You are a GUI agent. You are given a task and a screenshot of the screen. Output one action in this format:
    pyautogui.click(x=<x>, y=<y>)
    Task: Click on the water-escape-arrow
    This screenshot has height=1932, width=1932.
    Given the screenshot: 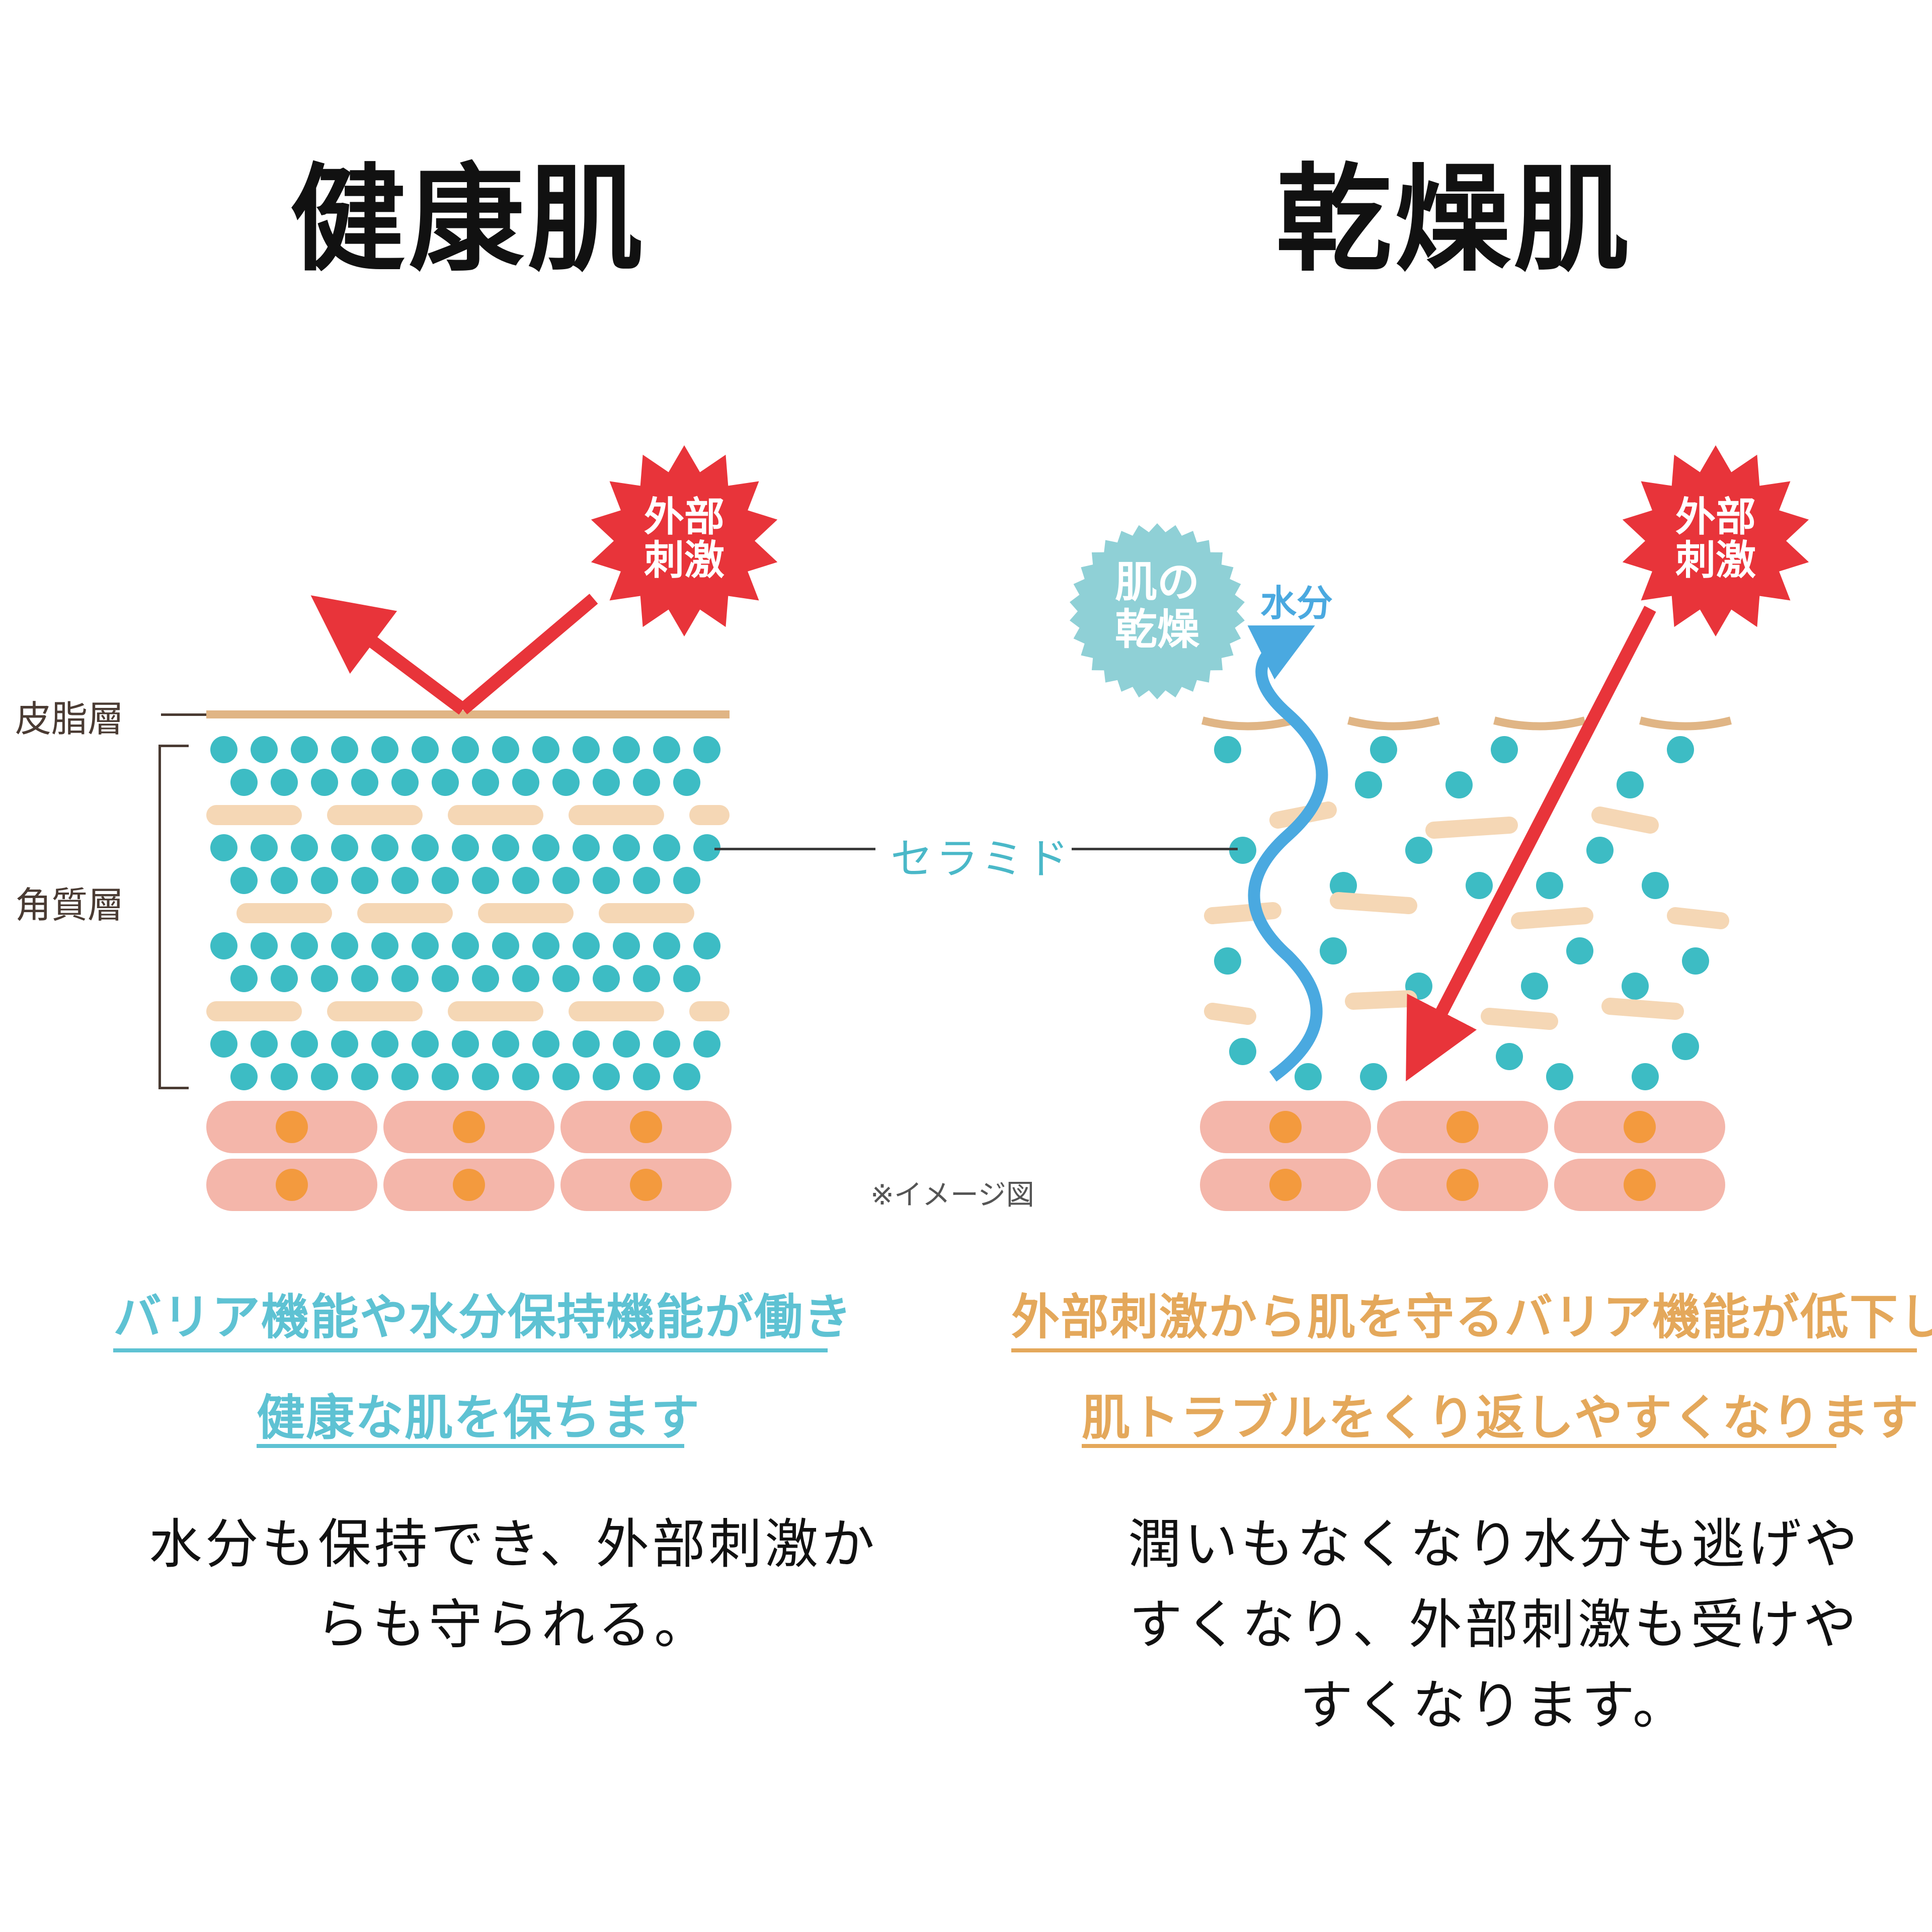 What is the action you would take?
    pyautogui.click(x=1288, y=853)
    